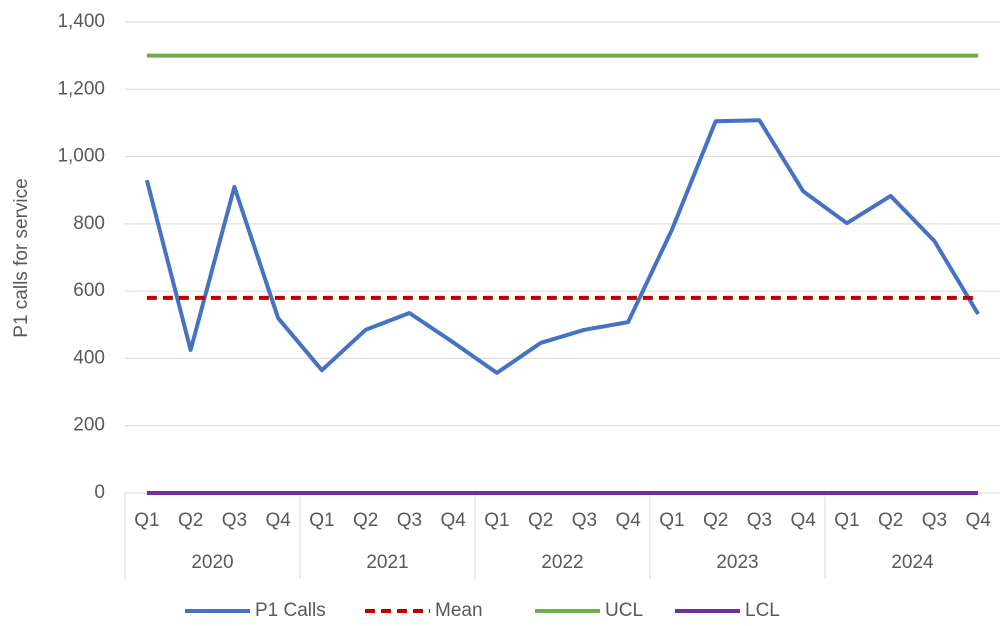 Image resolution: width=1000 pixels, height=626 pixels. I want to click on y-tick-label: 1,400, so click(81, 21).